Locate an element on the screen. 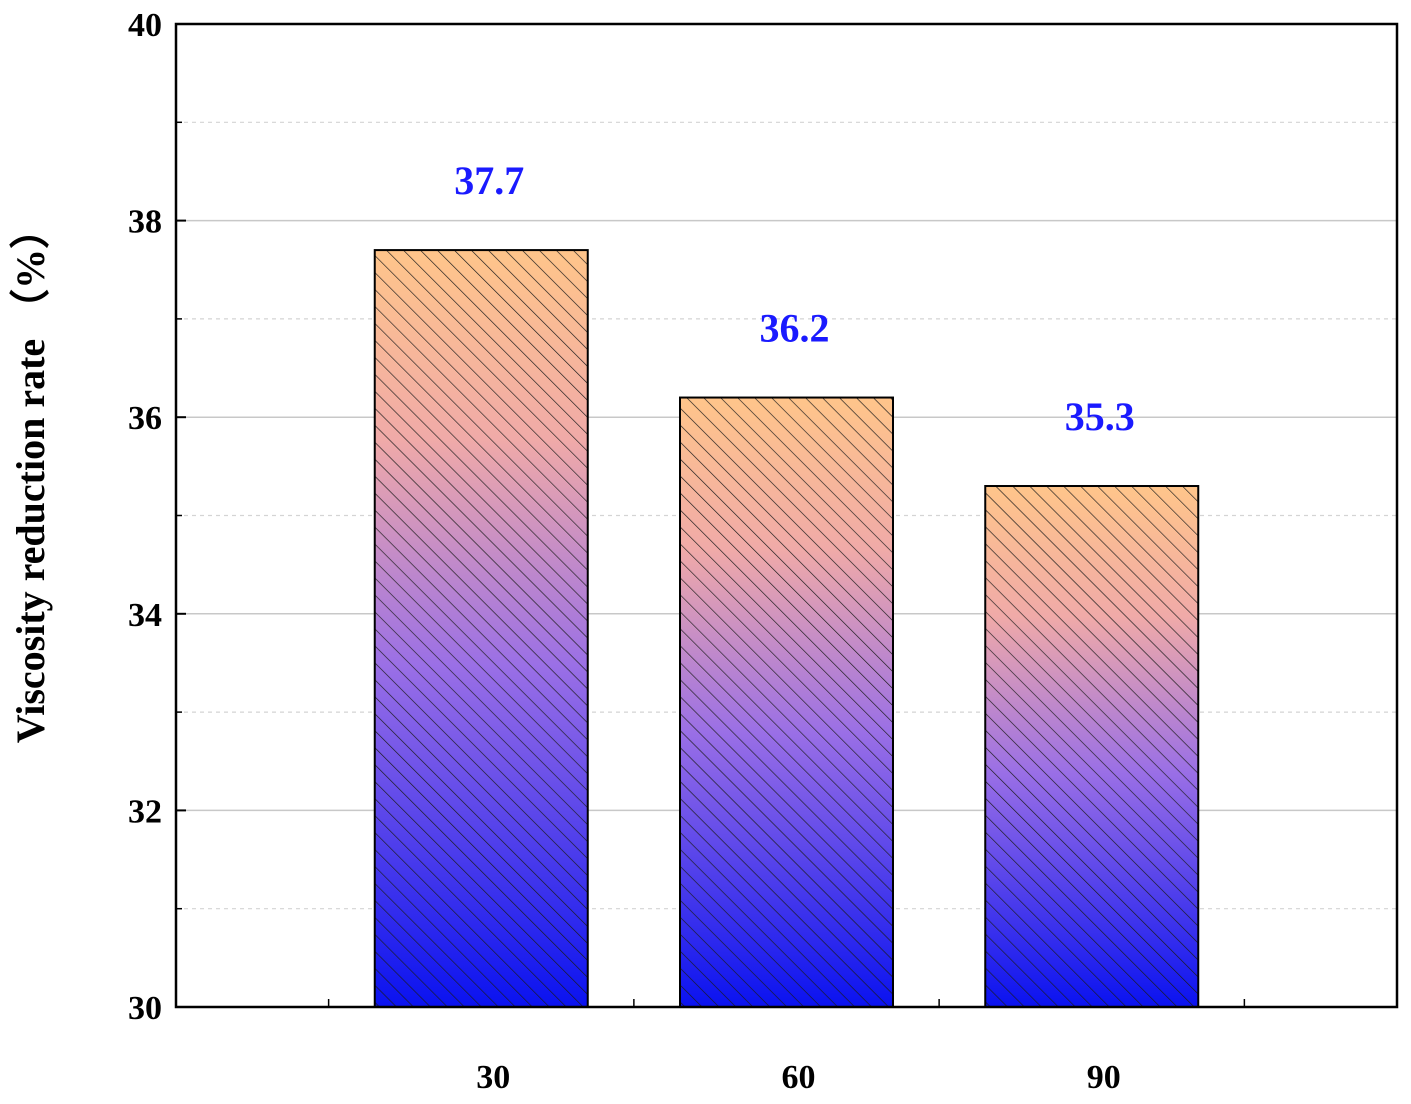 The image size is (1411, 1104). bar-data-label: 36.2 is located at coordinates (795, 328).